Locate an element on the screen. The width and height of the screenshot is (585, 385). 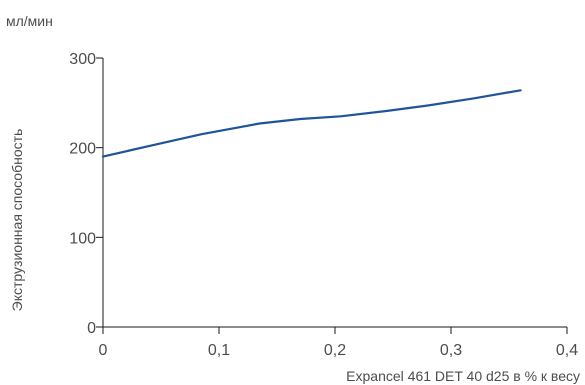
y-axis-ticks: 0 100 200 300 is located at coordinates (86, 194).